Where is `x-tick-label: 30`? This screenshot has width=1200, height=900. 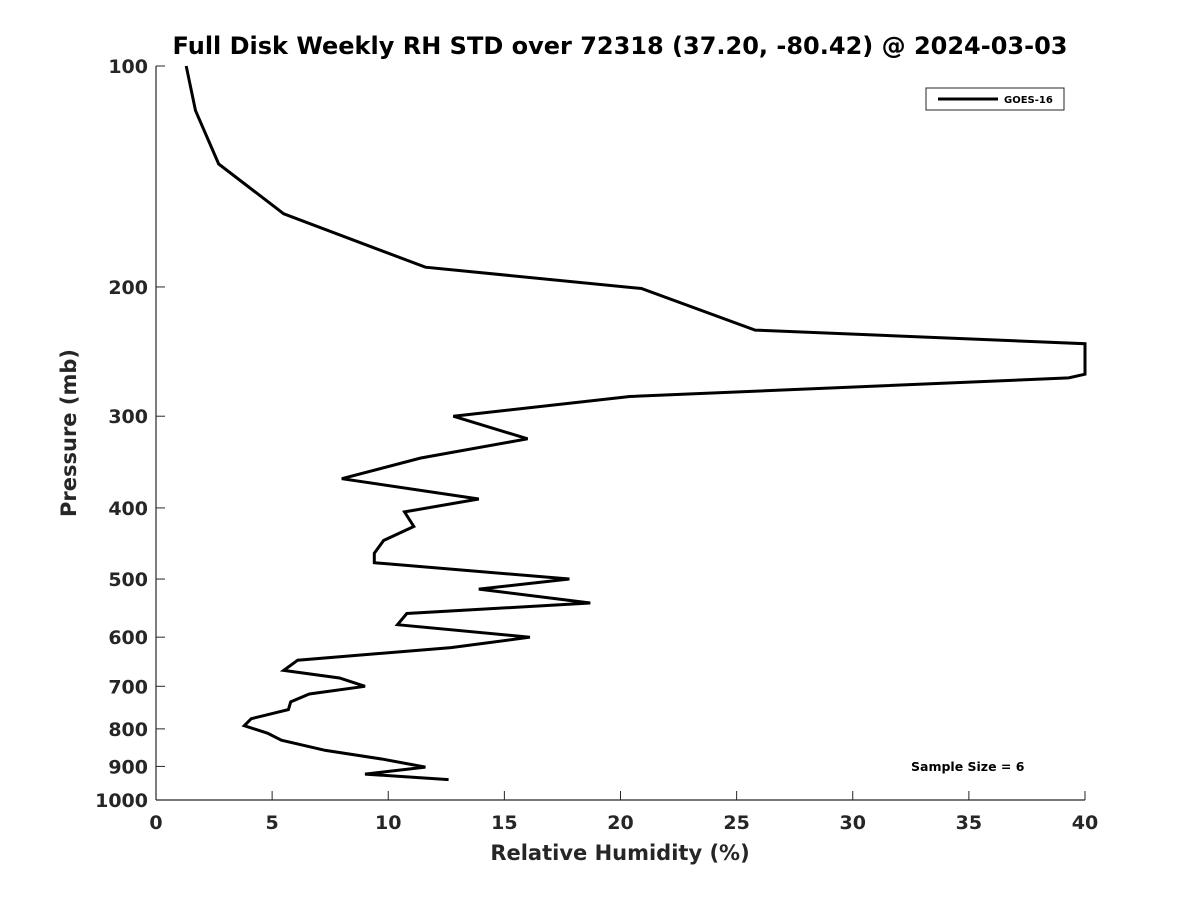 x-tick-label: 30 is located at coordinates (853, 823).